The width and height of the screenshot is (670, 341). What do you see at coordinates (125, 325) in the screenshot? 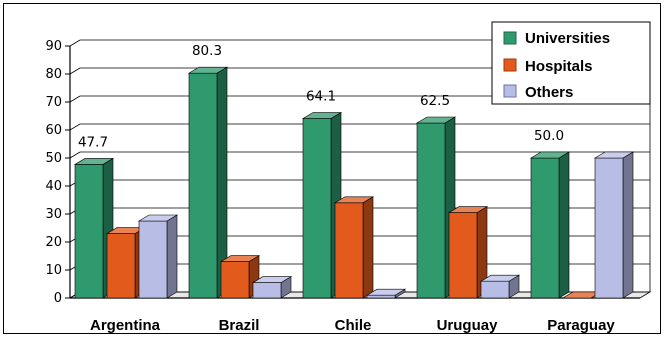
I see `x-category-label: Argentina` at bounding box center [125, 325].